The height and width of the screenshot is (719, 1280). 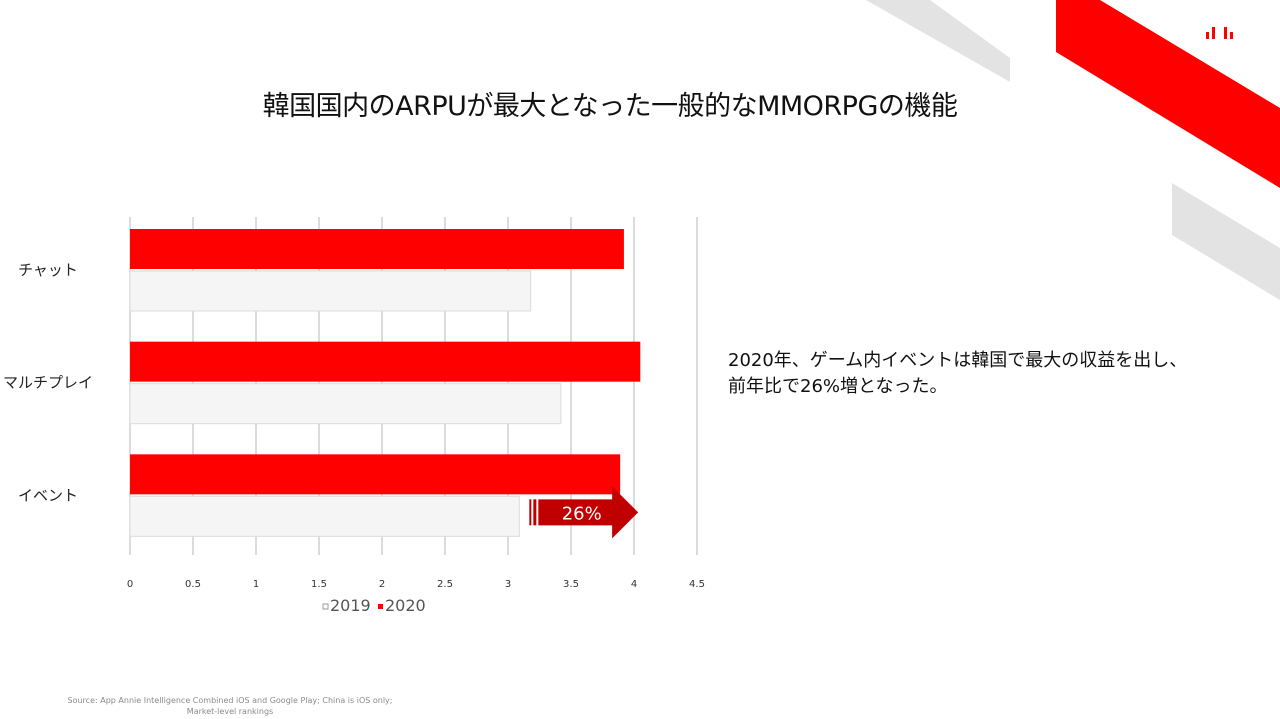 I want to click on x-tick-label: 1.5, so click(x=319, y=584).